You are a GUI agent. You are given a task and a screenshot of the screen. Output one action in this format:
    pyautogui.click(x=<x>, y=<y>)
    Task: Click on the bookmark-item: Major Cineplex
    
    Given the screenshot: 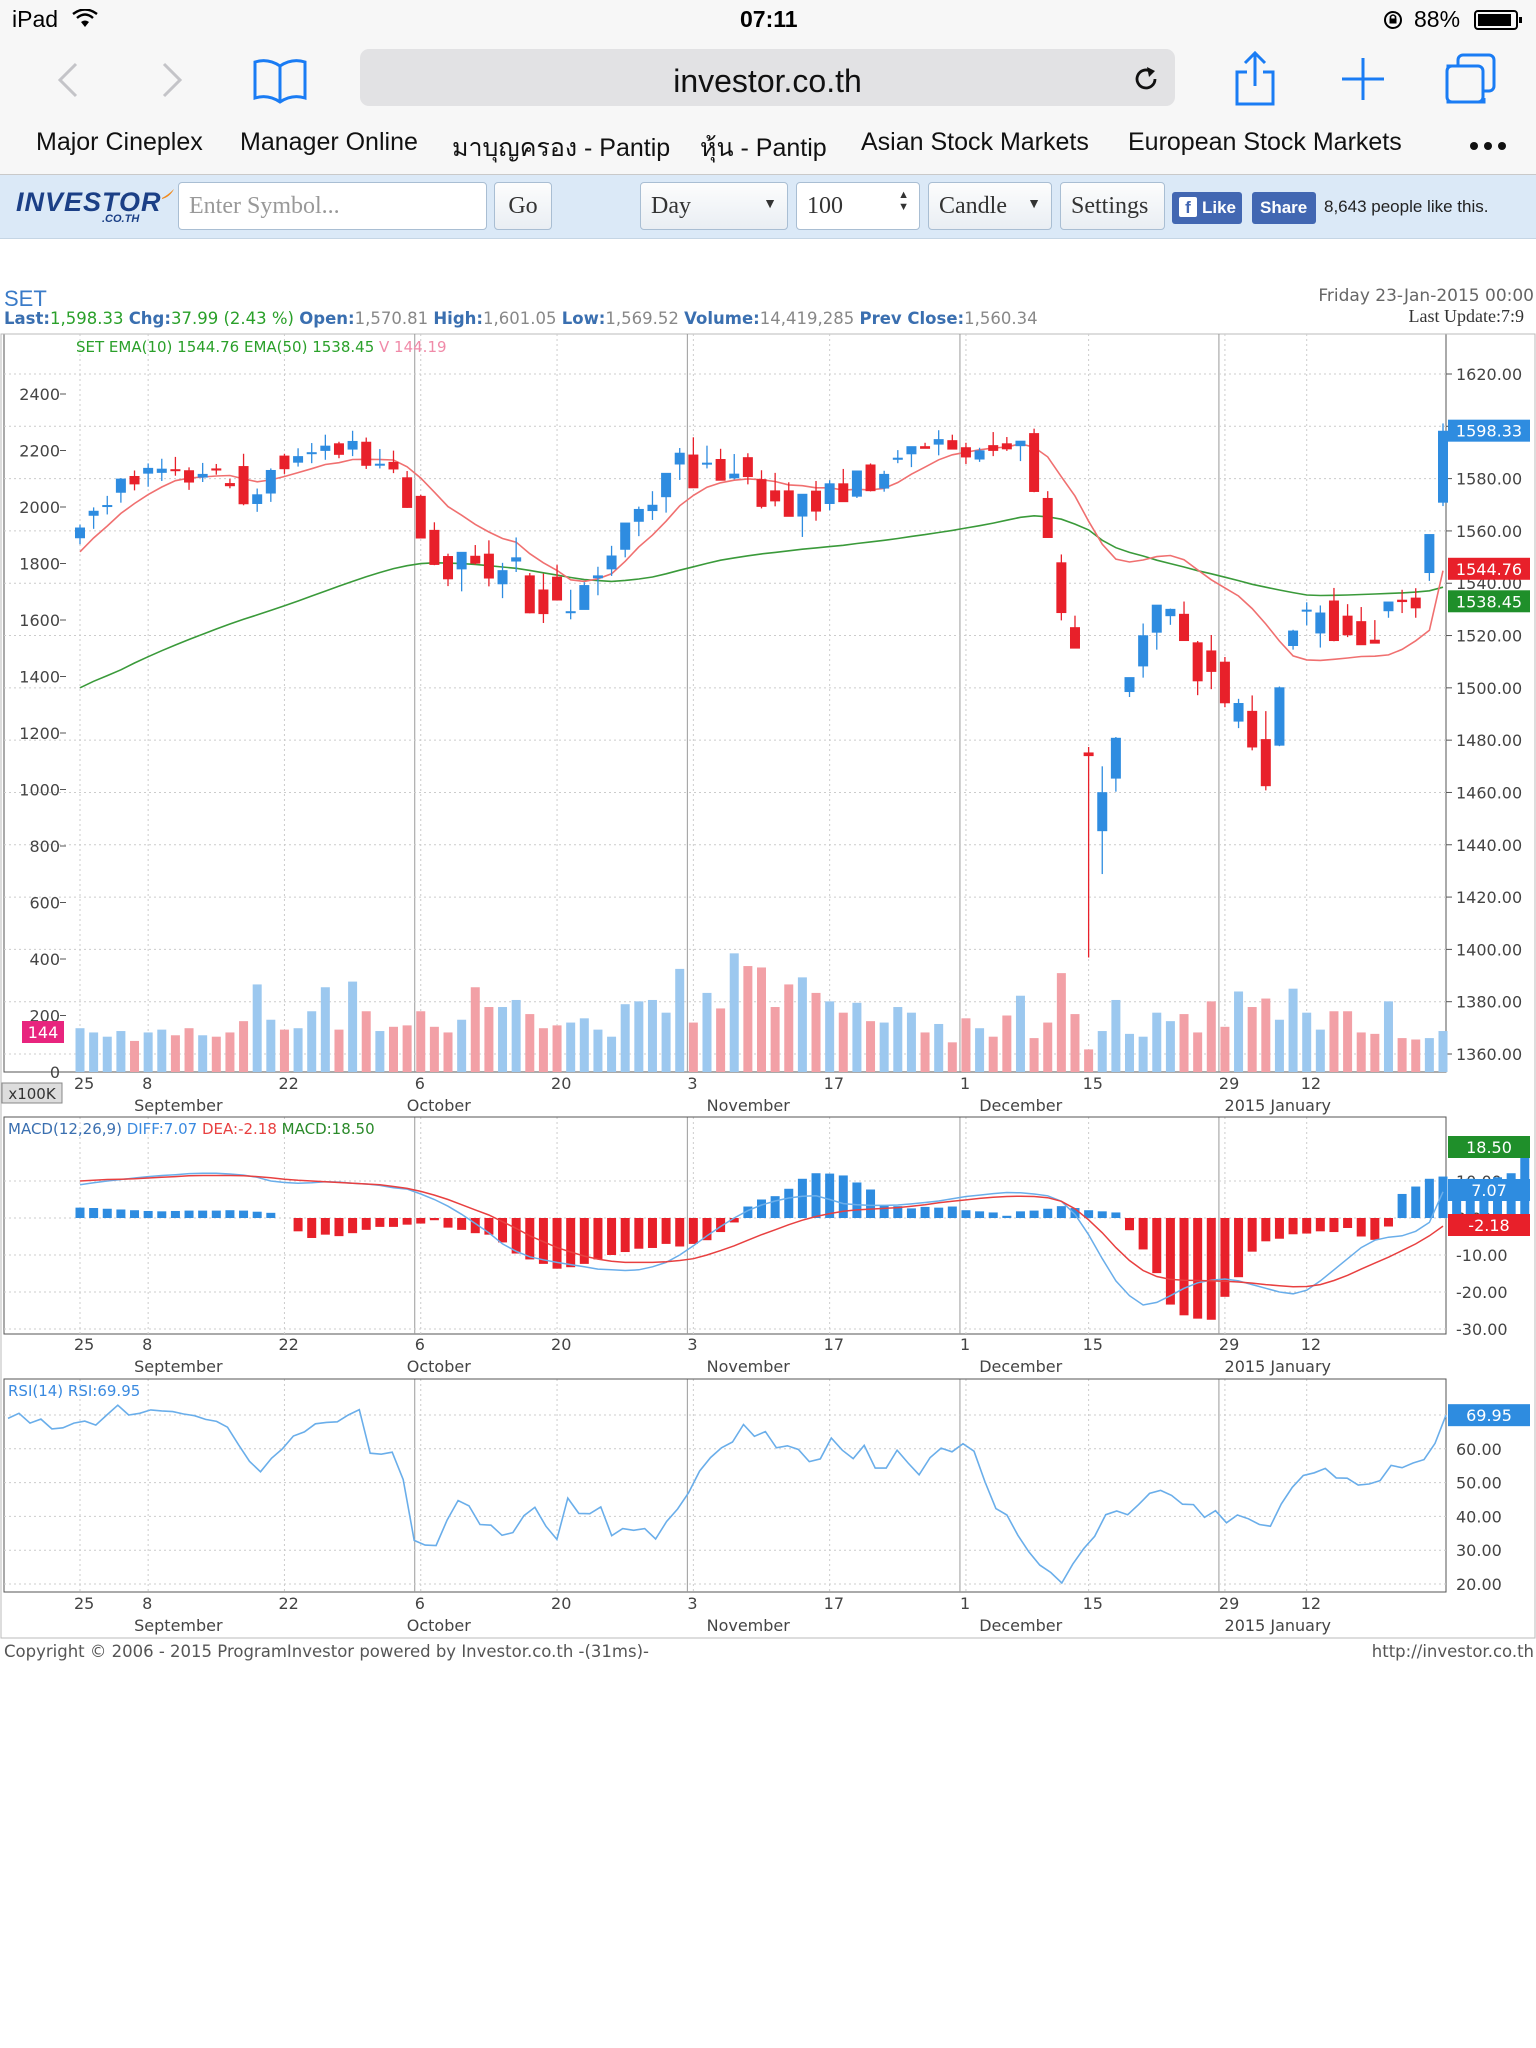 What is the action you would take?
    pyautogui.click(x=119, y=142)
    